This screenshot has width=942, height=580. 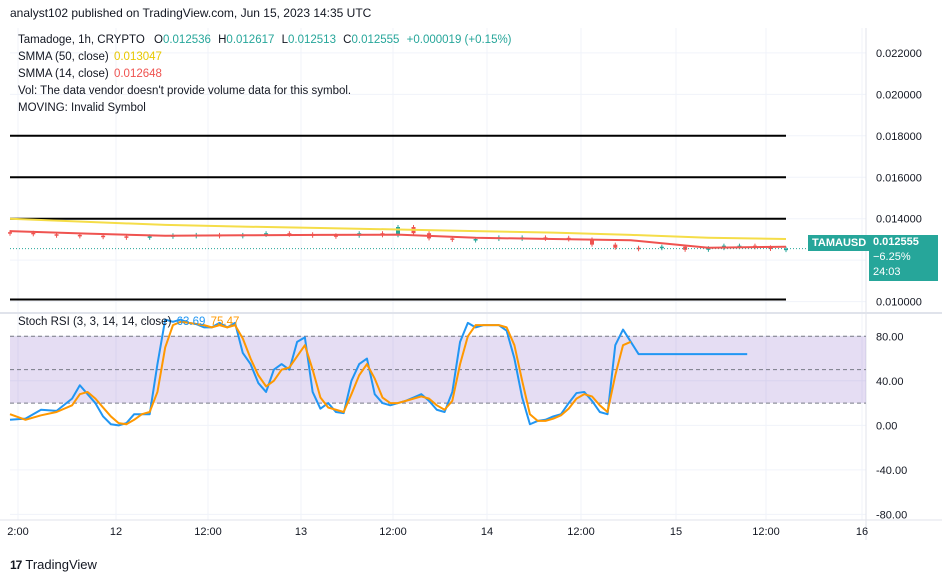 I want to click on sma14-legend: SMMA (14, close) 0.012648, so click(x=90, y=74).